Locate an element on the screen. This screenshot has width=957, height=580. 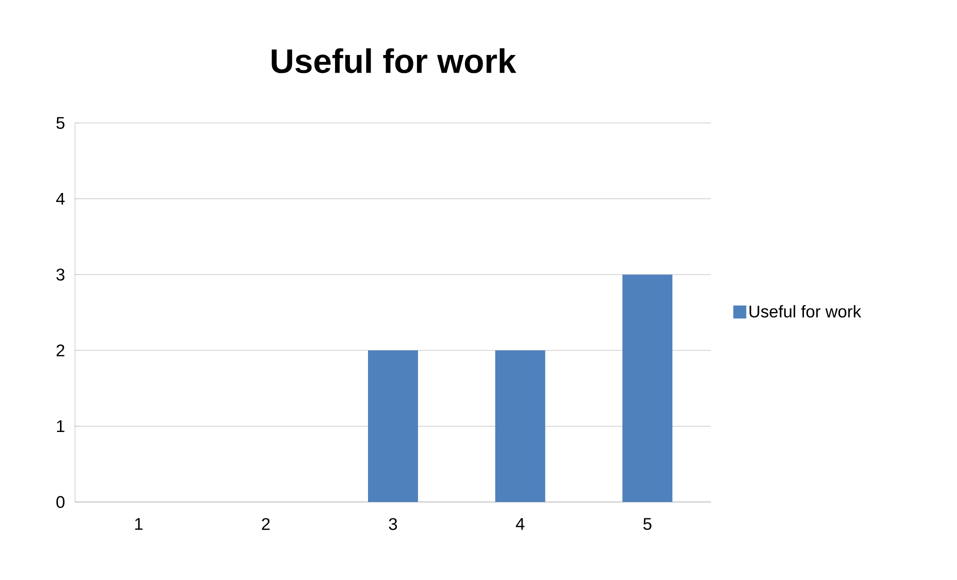
x-tick-label: 3 is located at coordinates (392, 524).